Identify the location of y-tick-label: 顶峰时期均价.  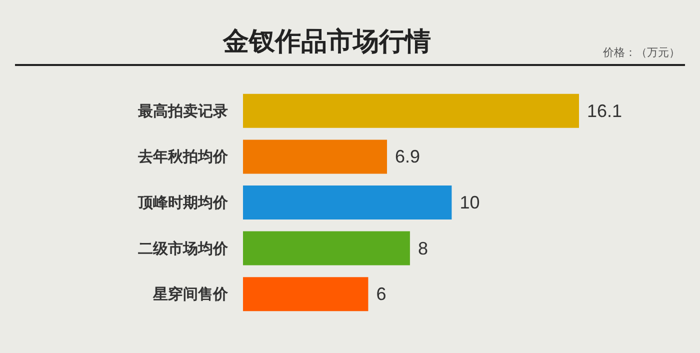
(183, 203).